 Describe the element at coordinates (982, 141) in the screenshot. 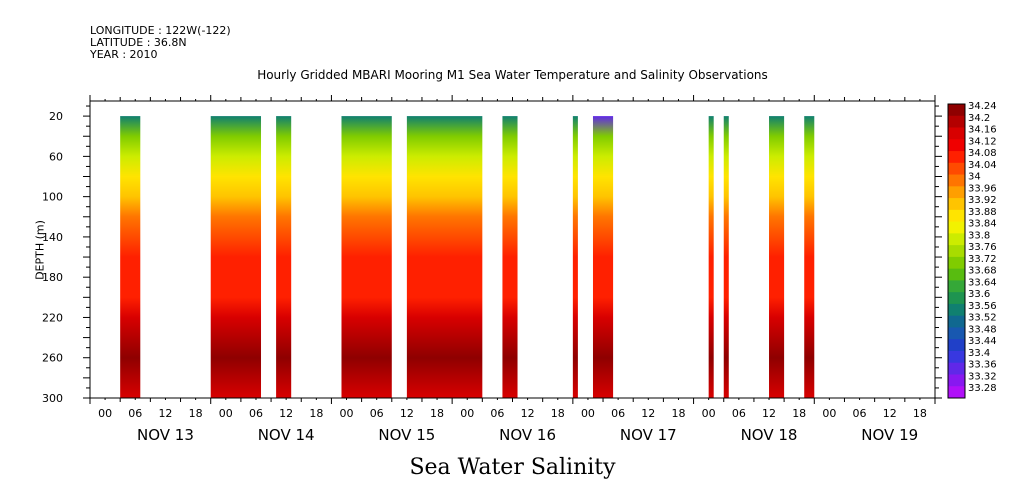

I see `colorbar-label: 34.12` at that location.